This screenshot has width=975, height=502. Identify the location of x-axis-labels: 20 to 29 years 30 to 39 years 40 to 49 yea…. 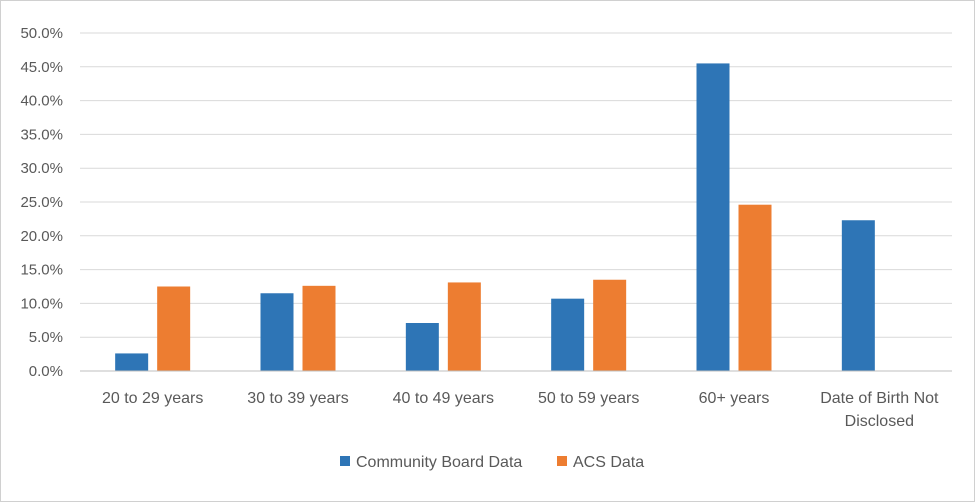
(520, 410).